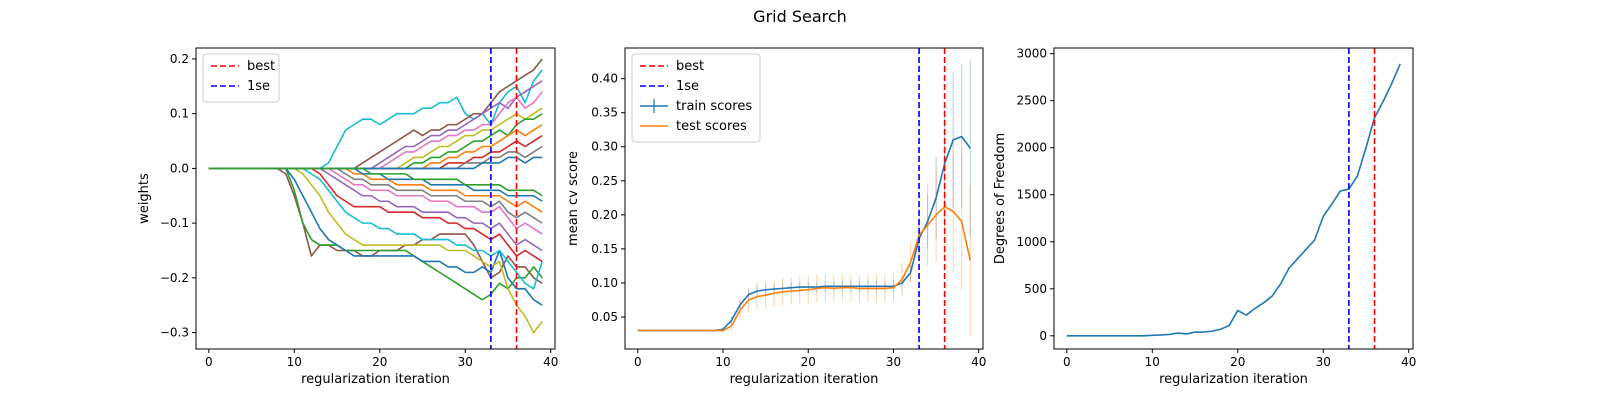 The width and height of the screenshot is (1600, 400). Describe the element at coordinates (604, 113) in the screenshot. I see `y-tick-label: 0.35` at that location.